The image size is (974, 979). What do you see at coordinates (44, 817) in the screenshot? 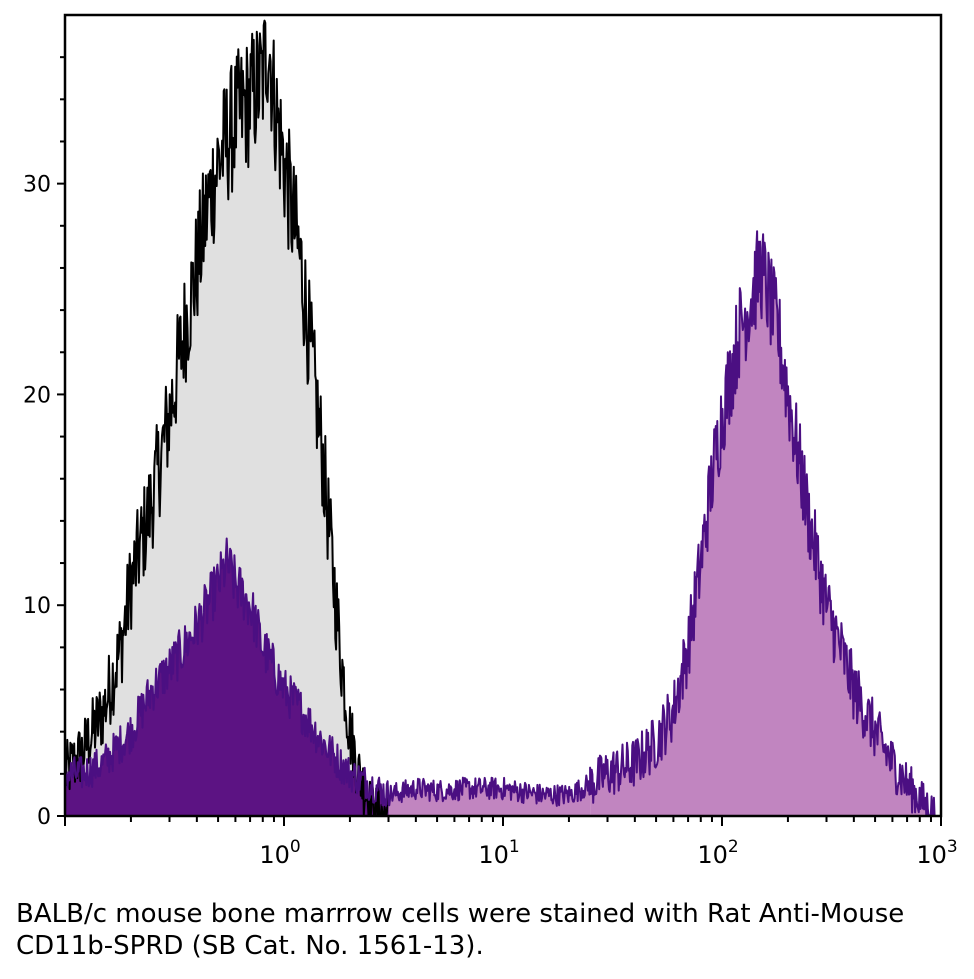
I see `y-tick-label: 0` at bounding box center [44, 817].